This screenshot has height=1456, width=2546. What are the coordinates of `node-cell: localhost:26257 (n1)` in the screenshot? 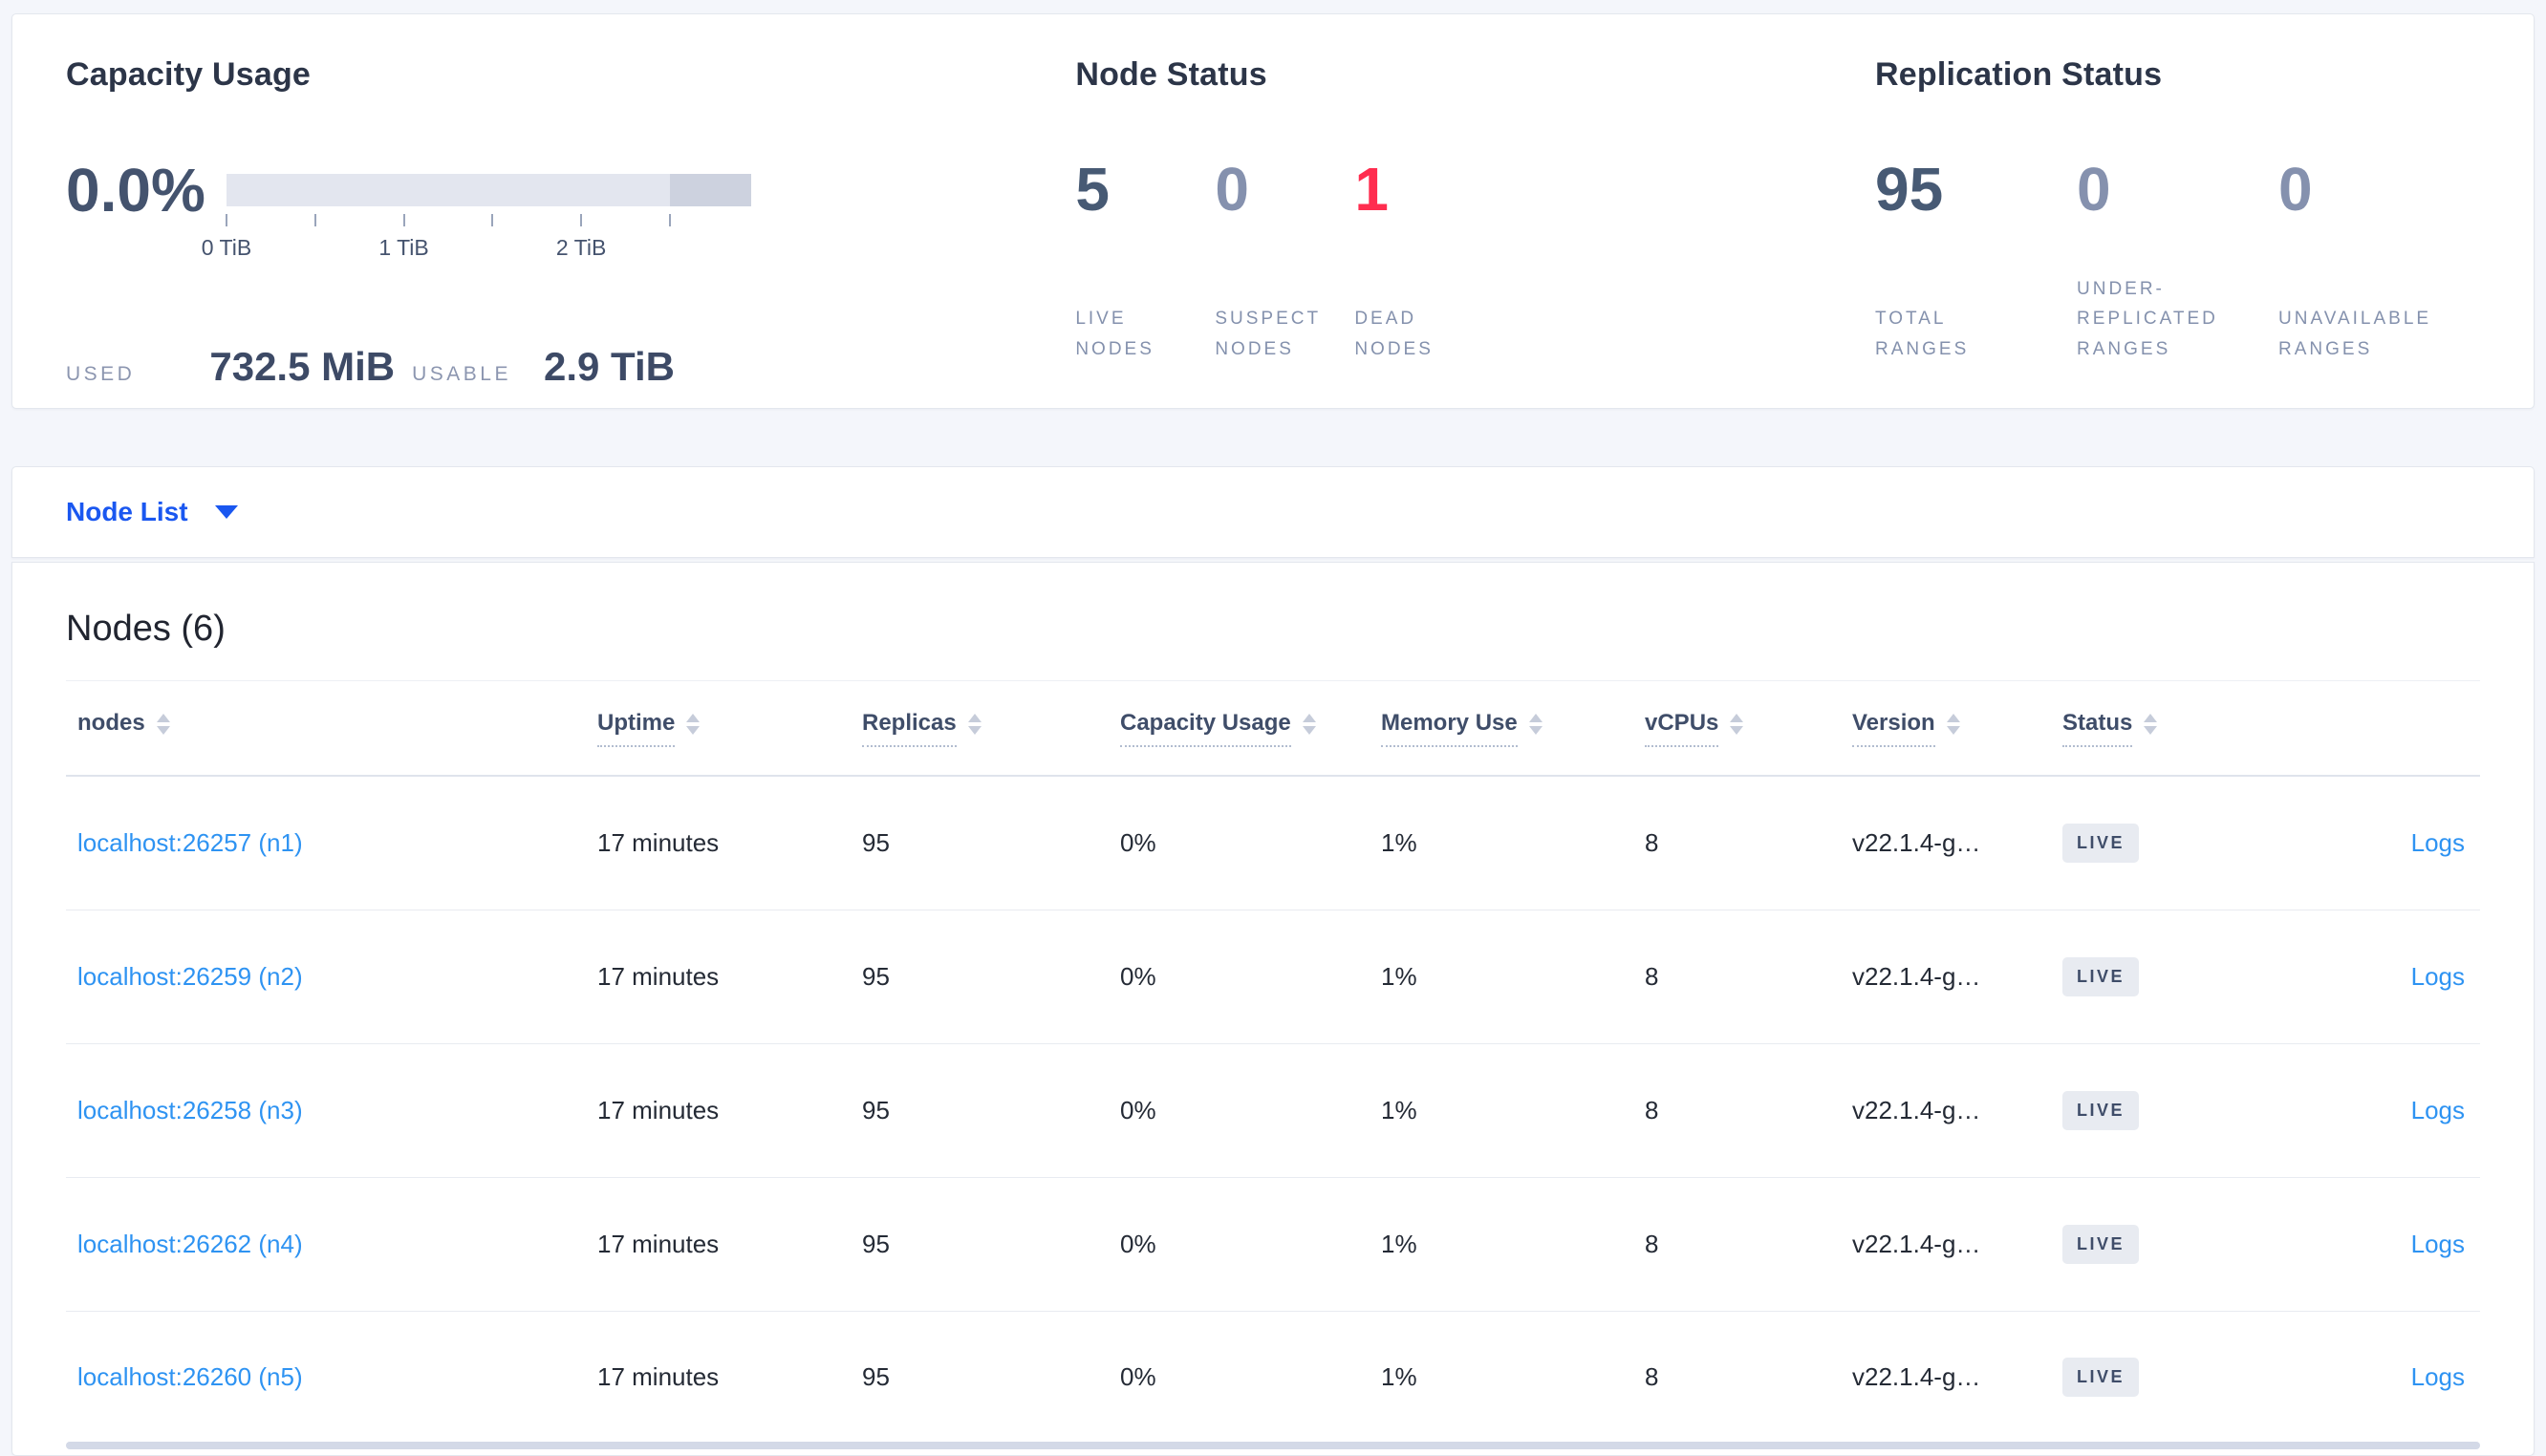 It's located at (331, 843).